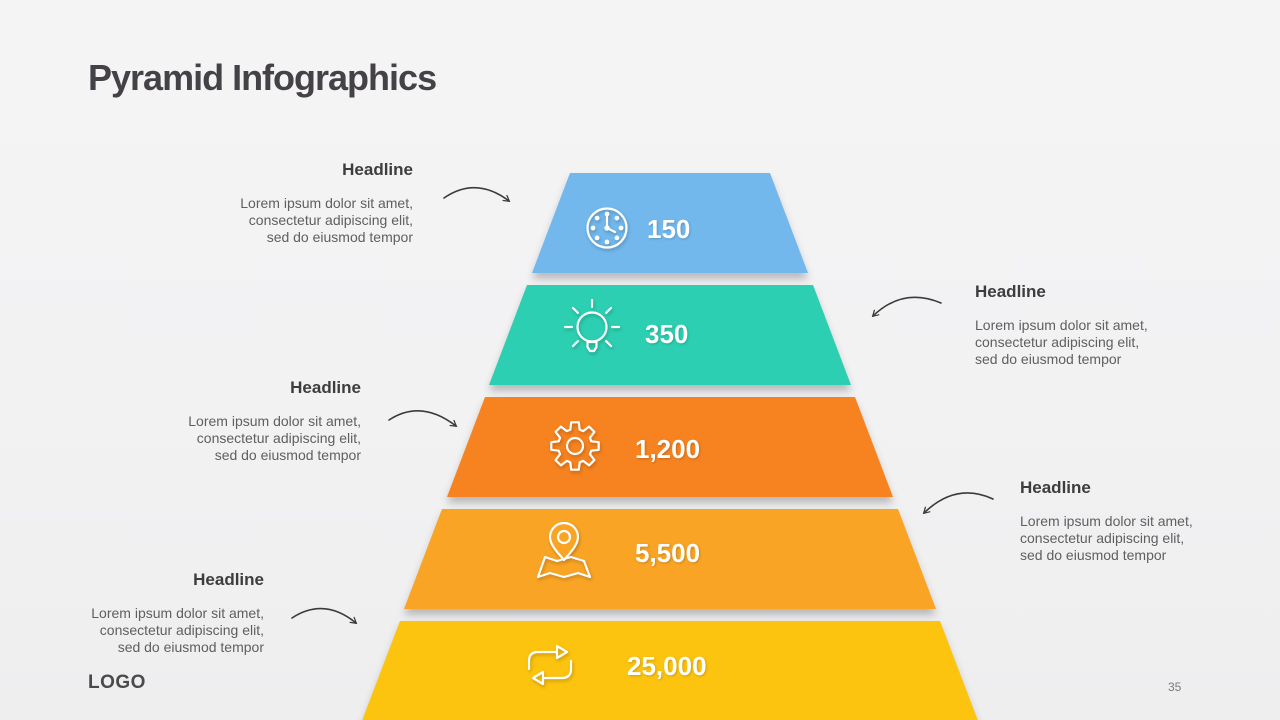 This screenshot has height=720, width=1280. I want to click on gear-icon, so click(575, 446).